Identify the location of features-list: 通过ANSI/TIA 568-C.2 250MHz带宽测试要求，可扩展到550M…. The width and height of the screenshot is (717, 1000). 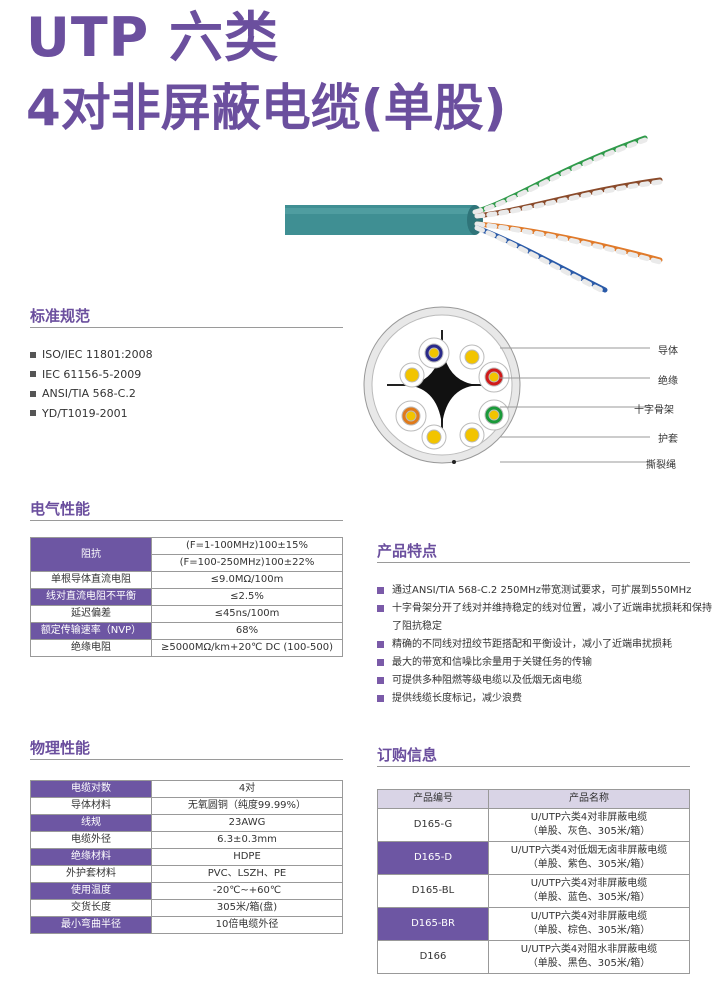
(547, 645).